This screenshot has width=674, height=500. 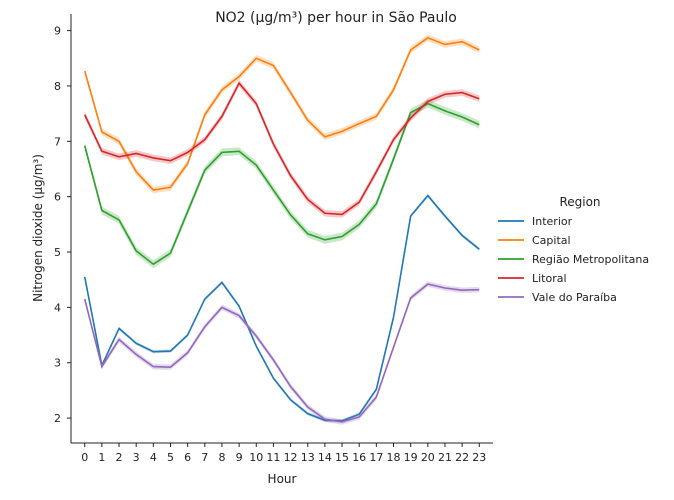 I want to click on legend-label: Interior, so click(x=552, y=221).